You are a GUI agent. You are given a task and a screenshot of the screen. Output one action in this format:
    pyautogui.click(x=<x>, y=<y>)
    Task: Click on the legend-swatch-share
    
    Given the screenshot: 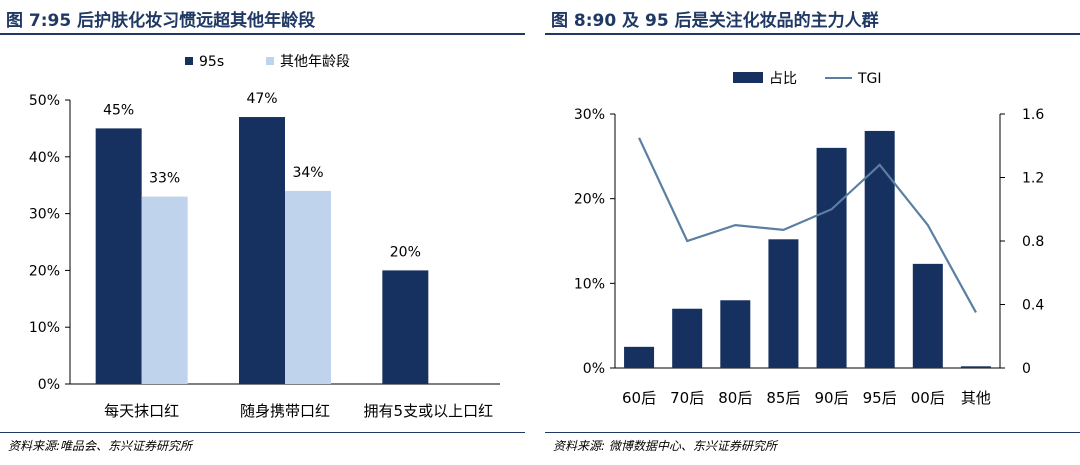 What is the action you would take?
    pyautogui.click(x=748, y=77)
    